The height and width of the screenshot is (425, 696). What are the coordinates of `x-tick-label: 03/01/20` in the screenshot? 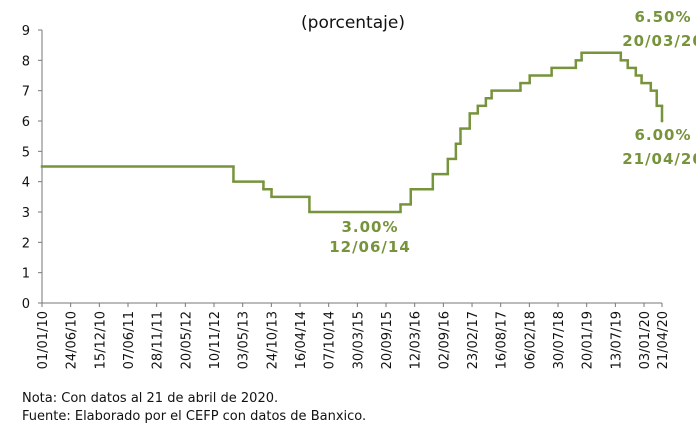 It's located at (645, 340).